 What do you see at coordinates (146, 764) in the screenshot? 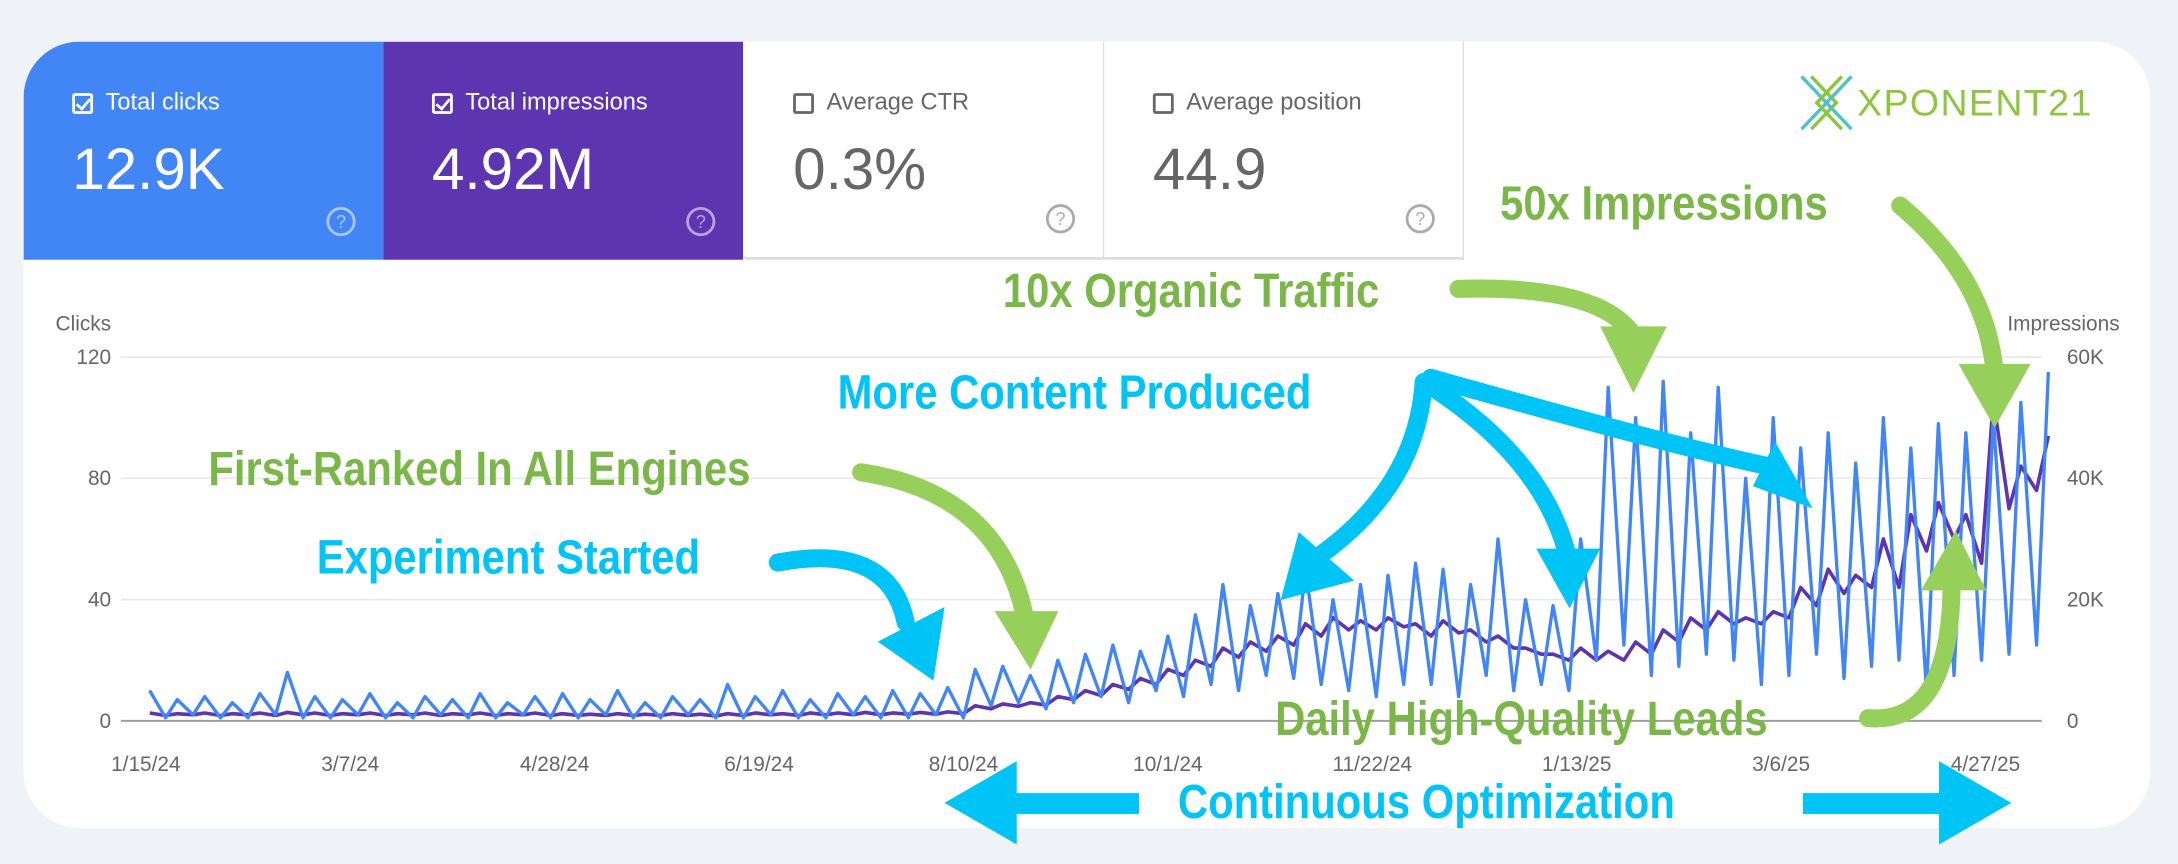
I see `x-tick-label: 1/15/24` at bounding box center [146, 764].